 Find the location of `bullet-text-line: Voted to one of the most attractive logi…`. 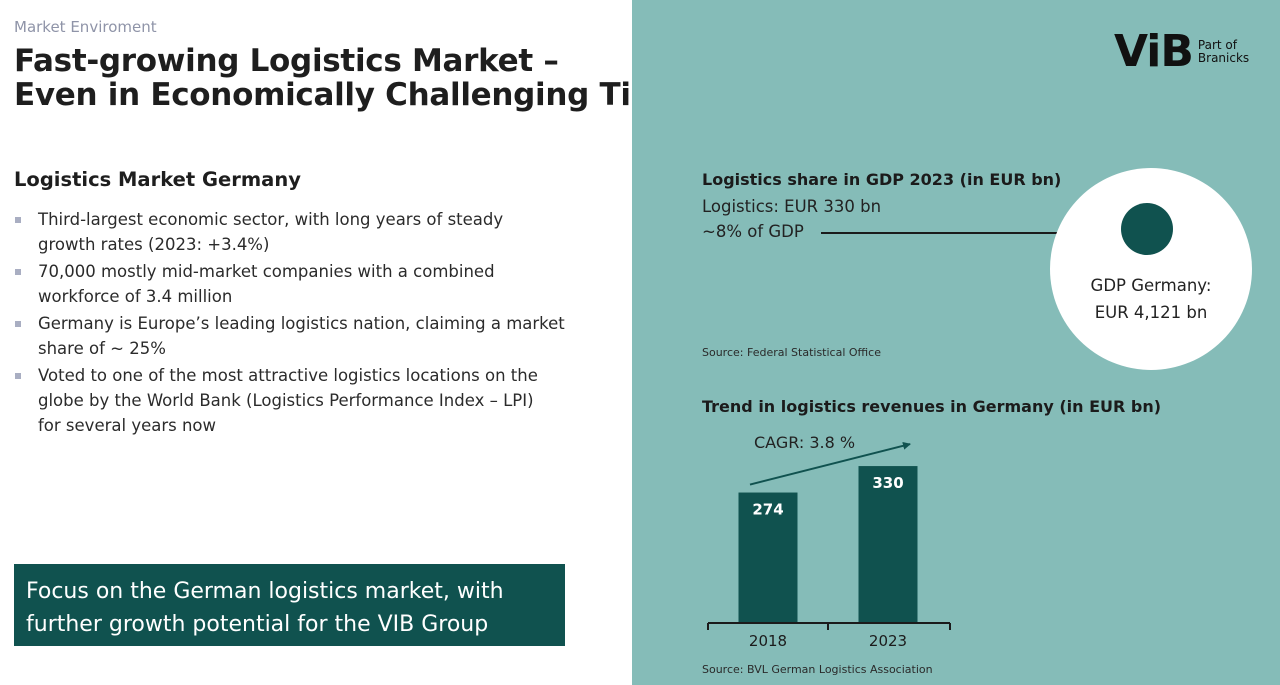

bullet-text-line: Voted to one of the most attractive logi… is located at coordinates (288, 375).